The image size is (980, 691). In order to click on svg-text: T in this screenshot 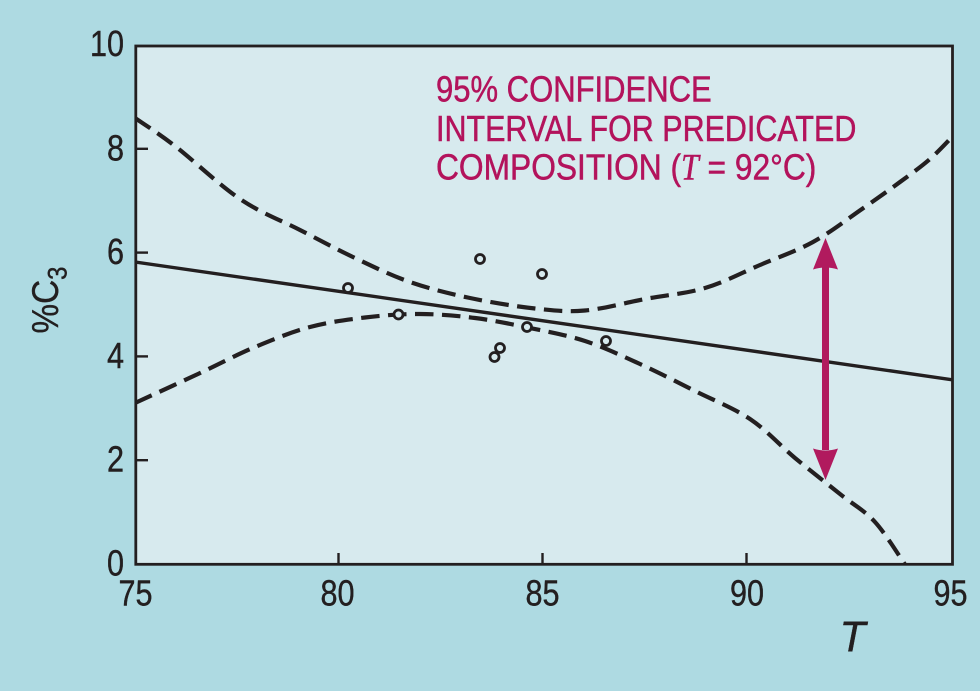, I will do `click(854, 637)`.